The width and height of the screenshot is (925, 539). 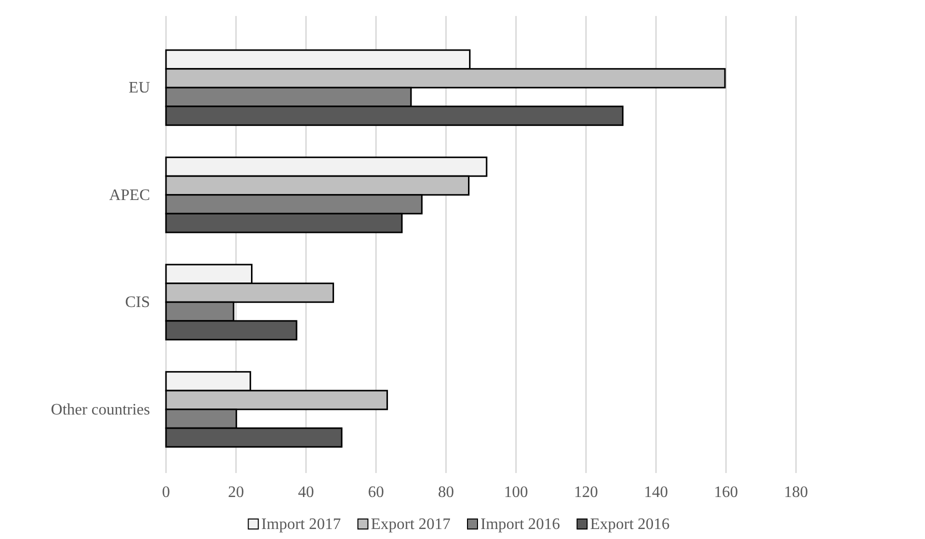 I want to click on y-tick-label: CIS, so click(x=137, y=303).